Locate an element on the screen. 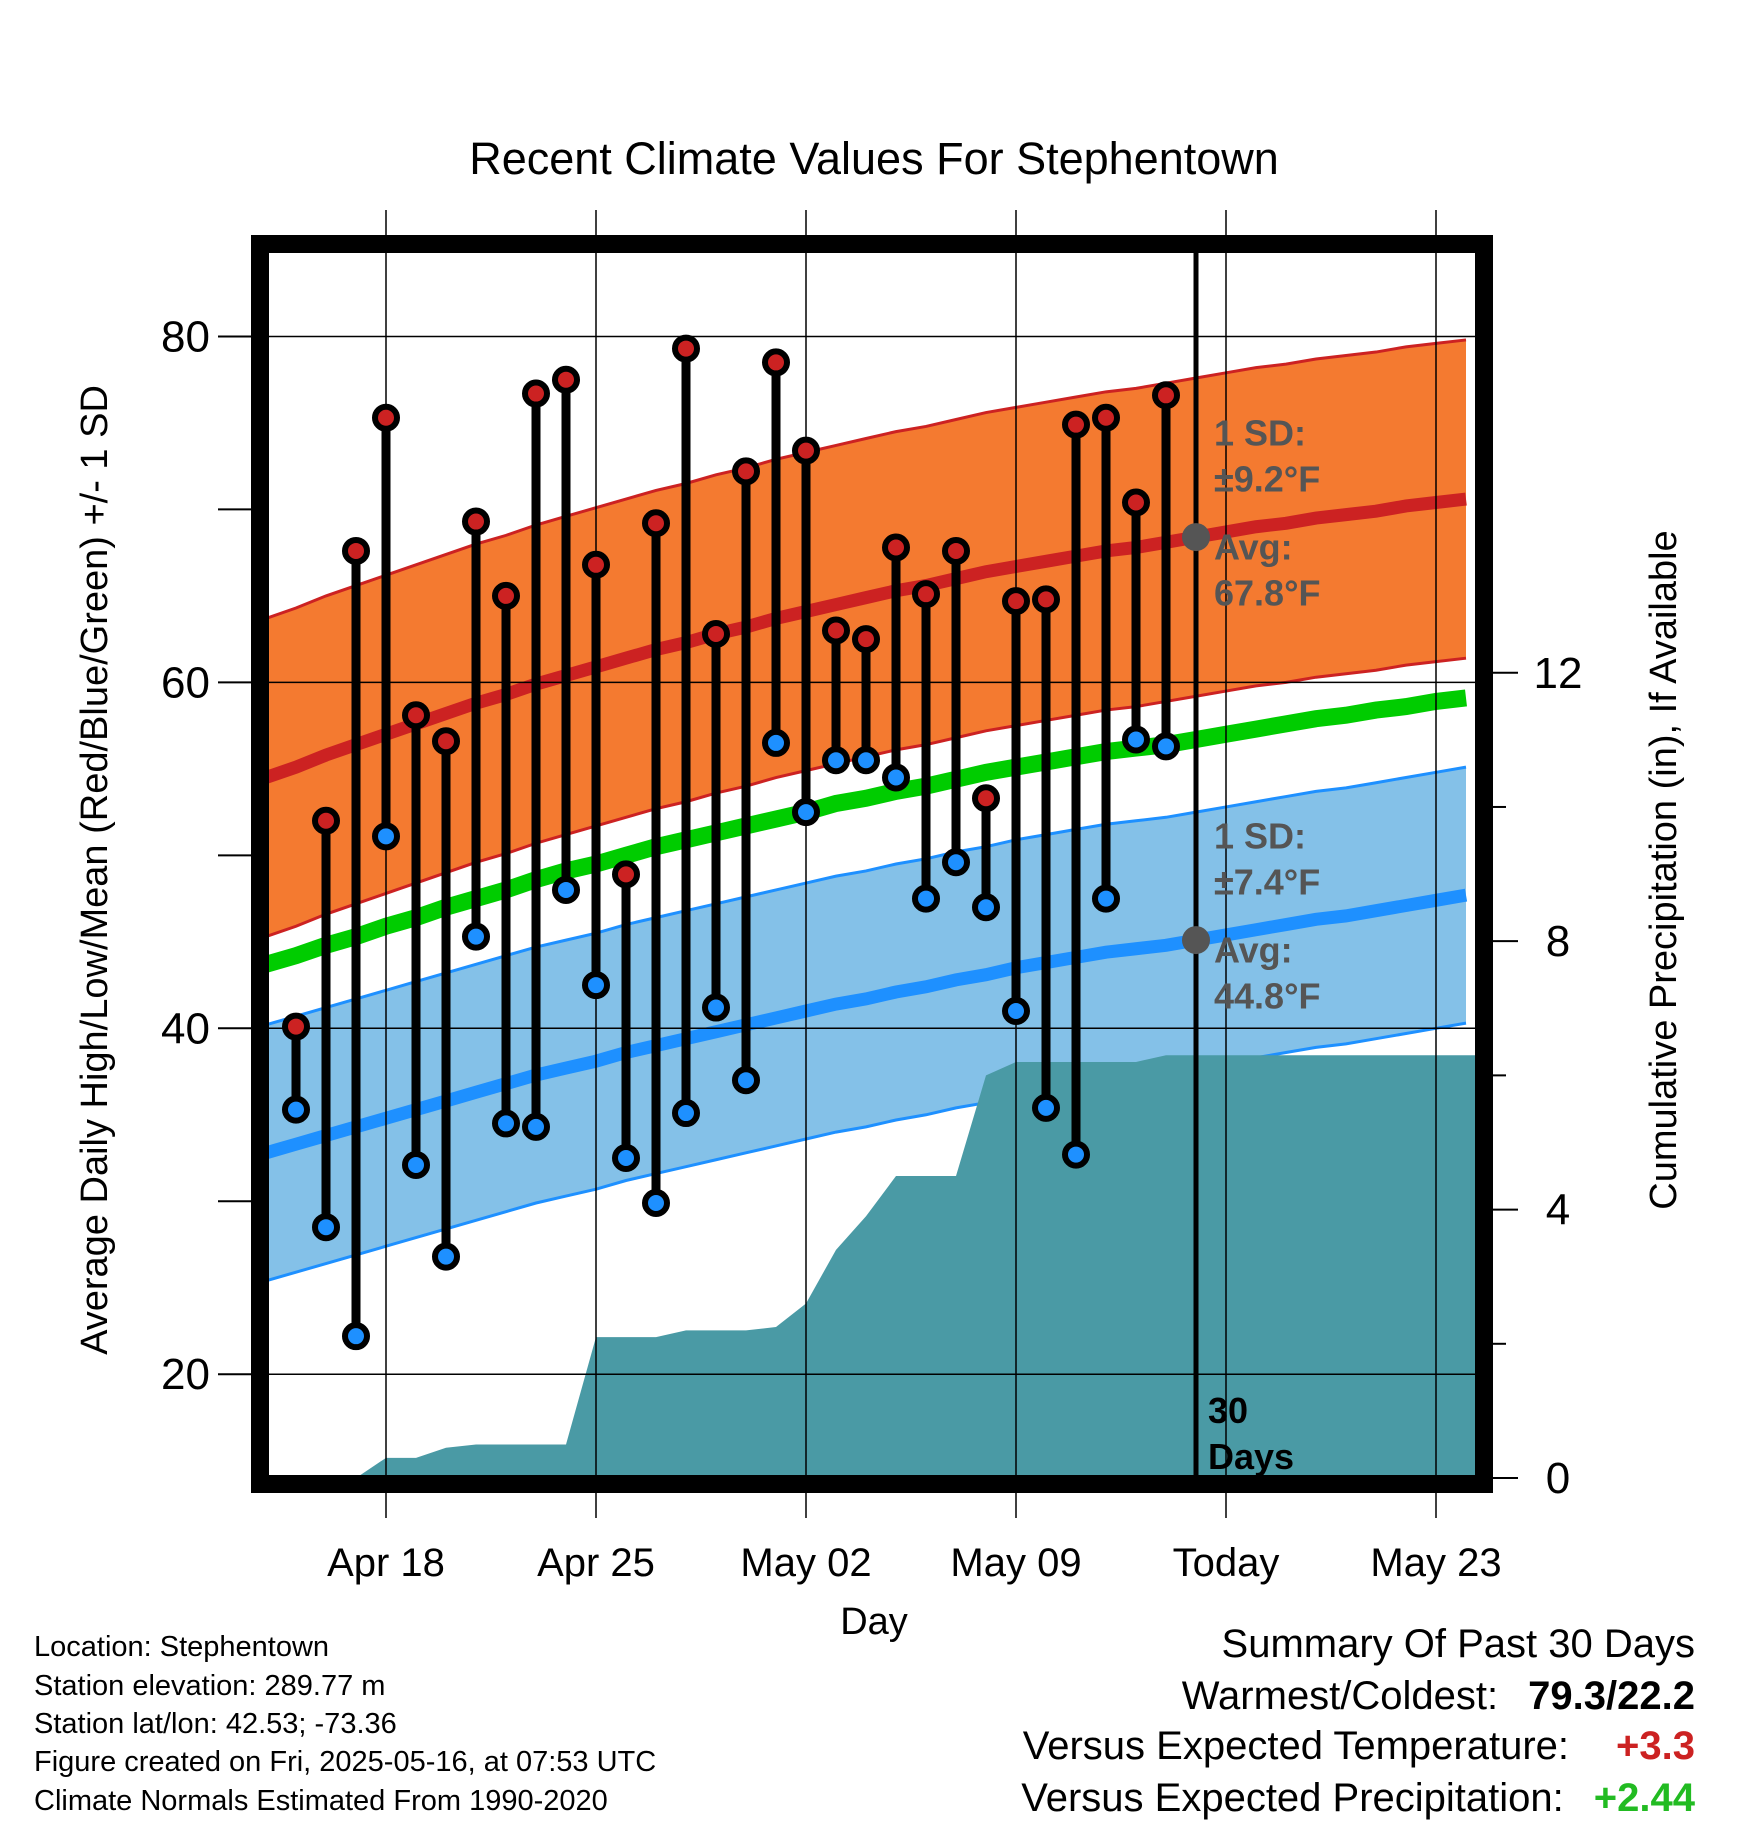 This screenshot has height=1828, width=1748. sd-low-annotation-1: ±7.4°F is located at coordinates (1267, 881).